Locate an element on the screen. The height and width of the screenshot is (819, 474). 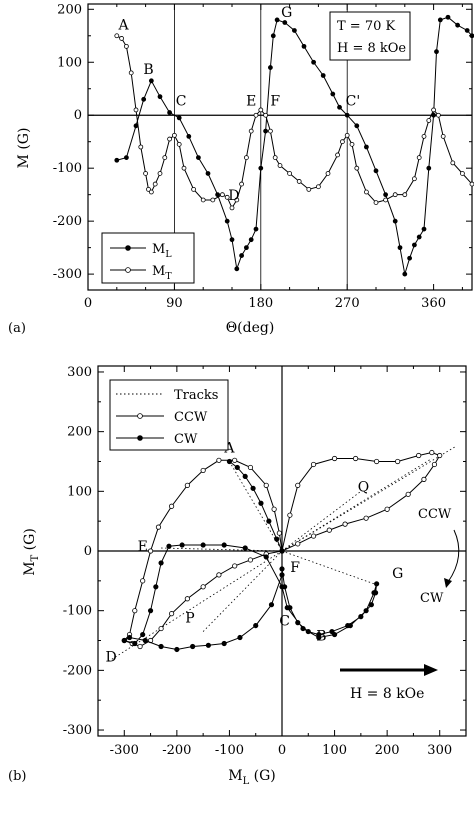
y-tick-label: 0 is located at coordinates (88, 551).